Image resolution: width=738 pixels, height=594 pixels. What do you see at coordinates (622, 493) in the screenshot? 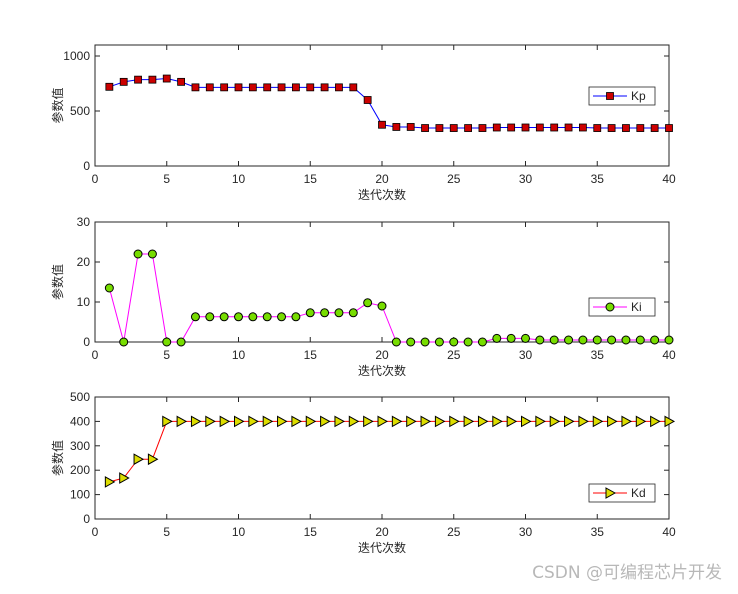
I see `legend: Kd` at bounding box center [622, 493].